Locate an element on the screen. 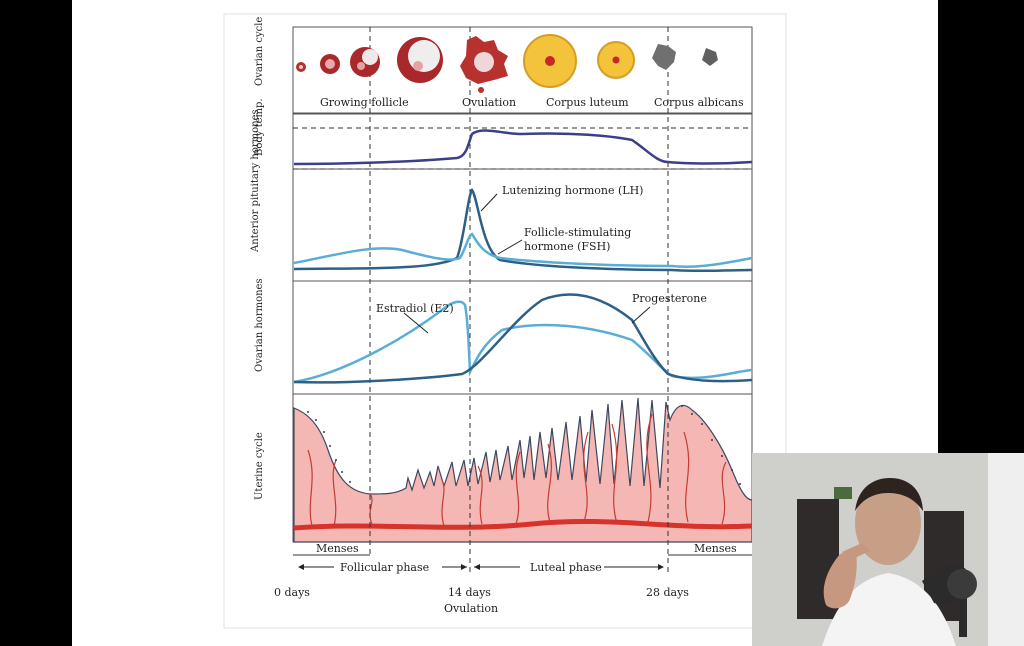 The height and width of the screenshot is (646, 1024). axis-day-0: 0 days is located at coordinates (292, 592).